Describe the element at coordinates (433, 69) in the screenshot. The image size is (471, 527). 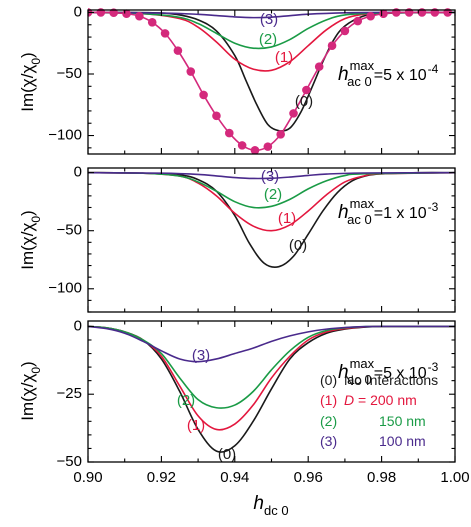
I see `annotation-exp: -4` at that location.